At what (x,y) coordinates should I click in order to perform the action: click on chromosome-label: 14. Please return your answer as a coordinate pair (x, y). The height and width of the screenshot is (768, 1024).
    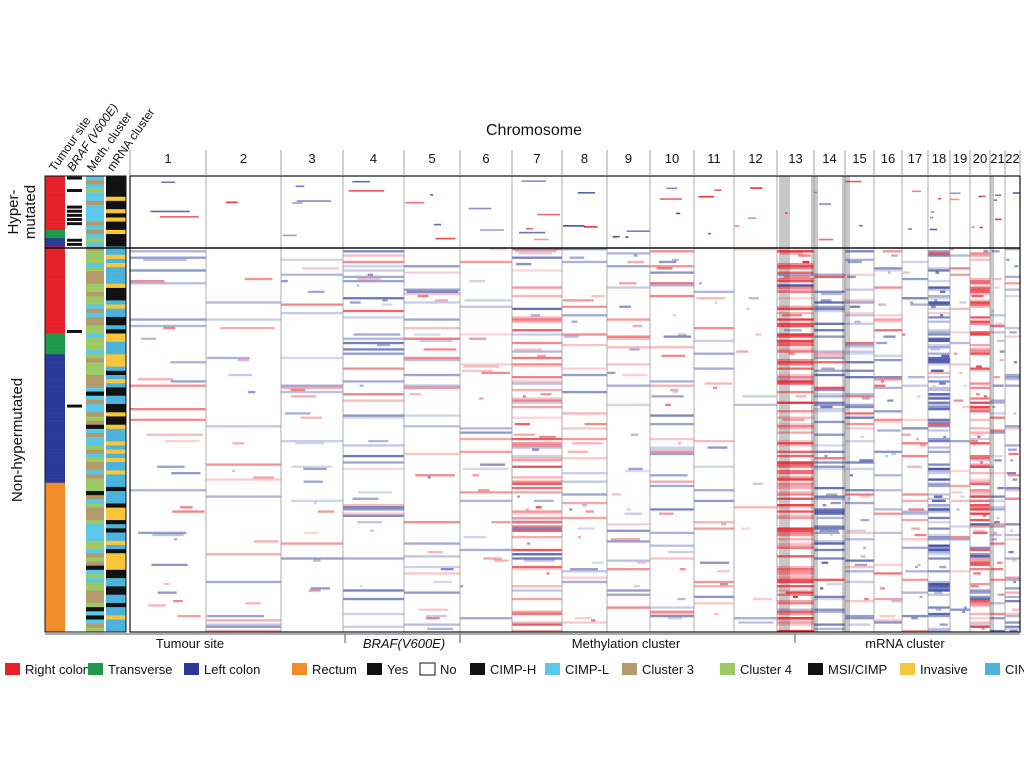
    Looking at the image, I should click on (829, 158).